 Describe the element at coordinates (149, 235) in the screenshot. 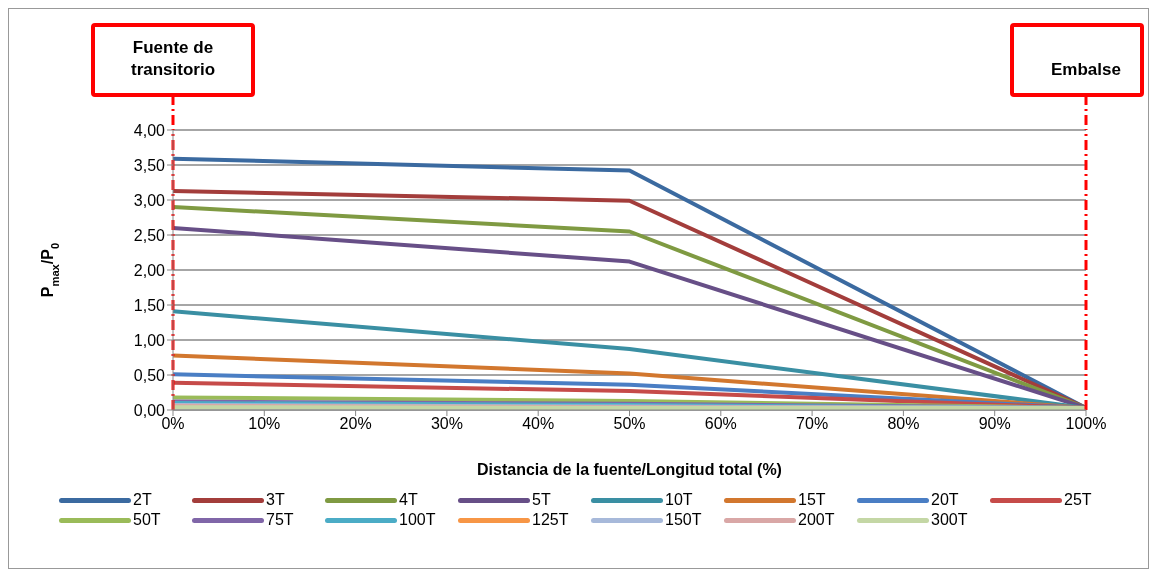

I see `y-tick-label: 2,50` at that location.